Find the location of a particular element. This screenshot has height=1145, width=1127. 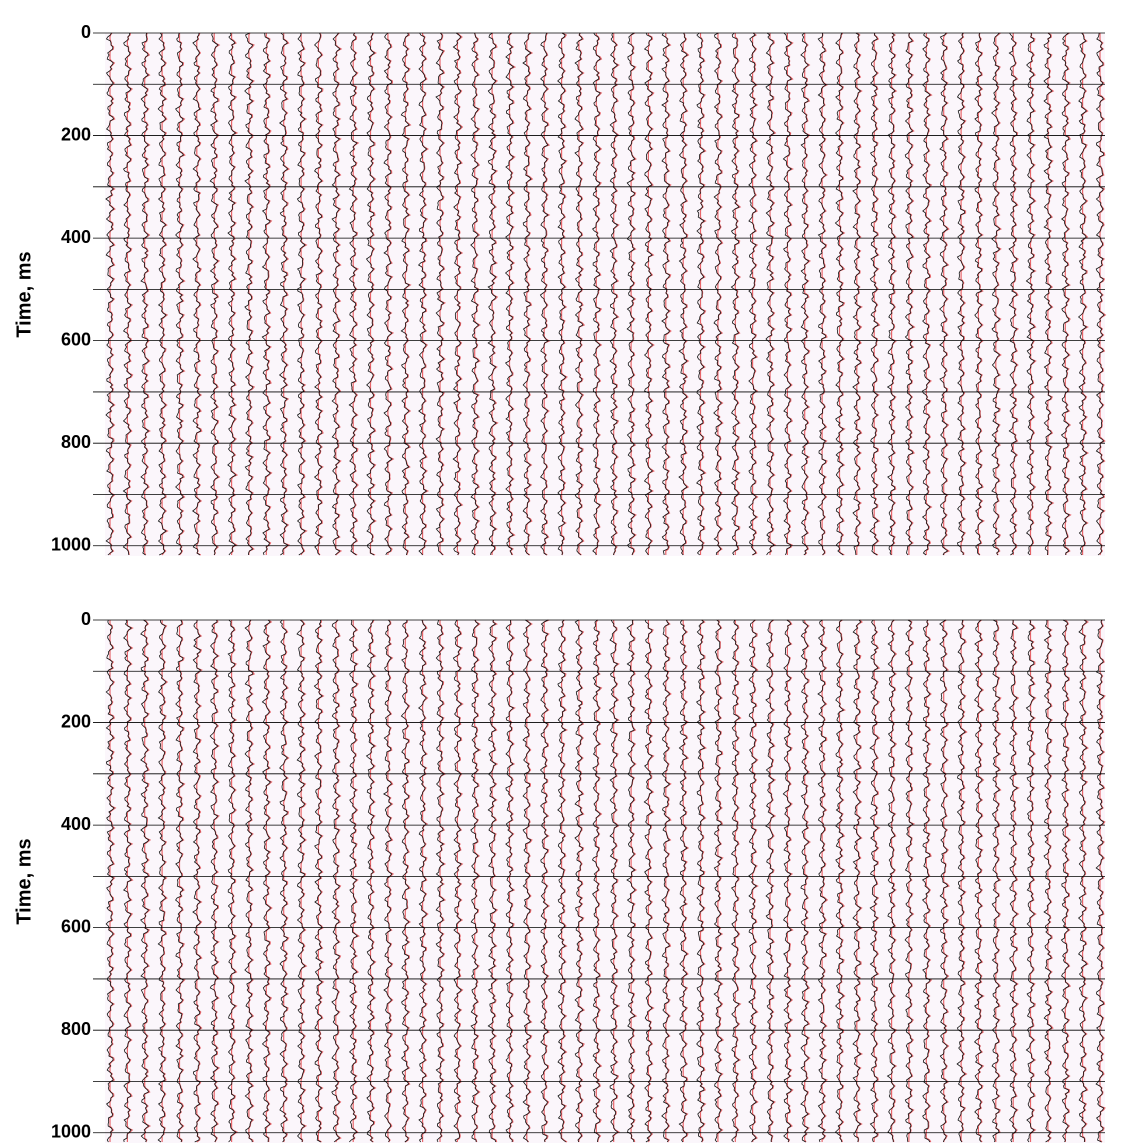

y-tick-label: 0 is located at coordinates (86, 619).